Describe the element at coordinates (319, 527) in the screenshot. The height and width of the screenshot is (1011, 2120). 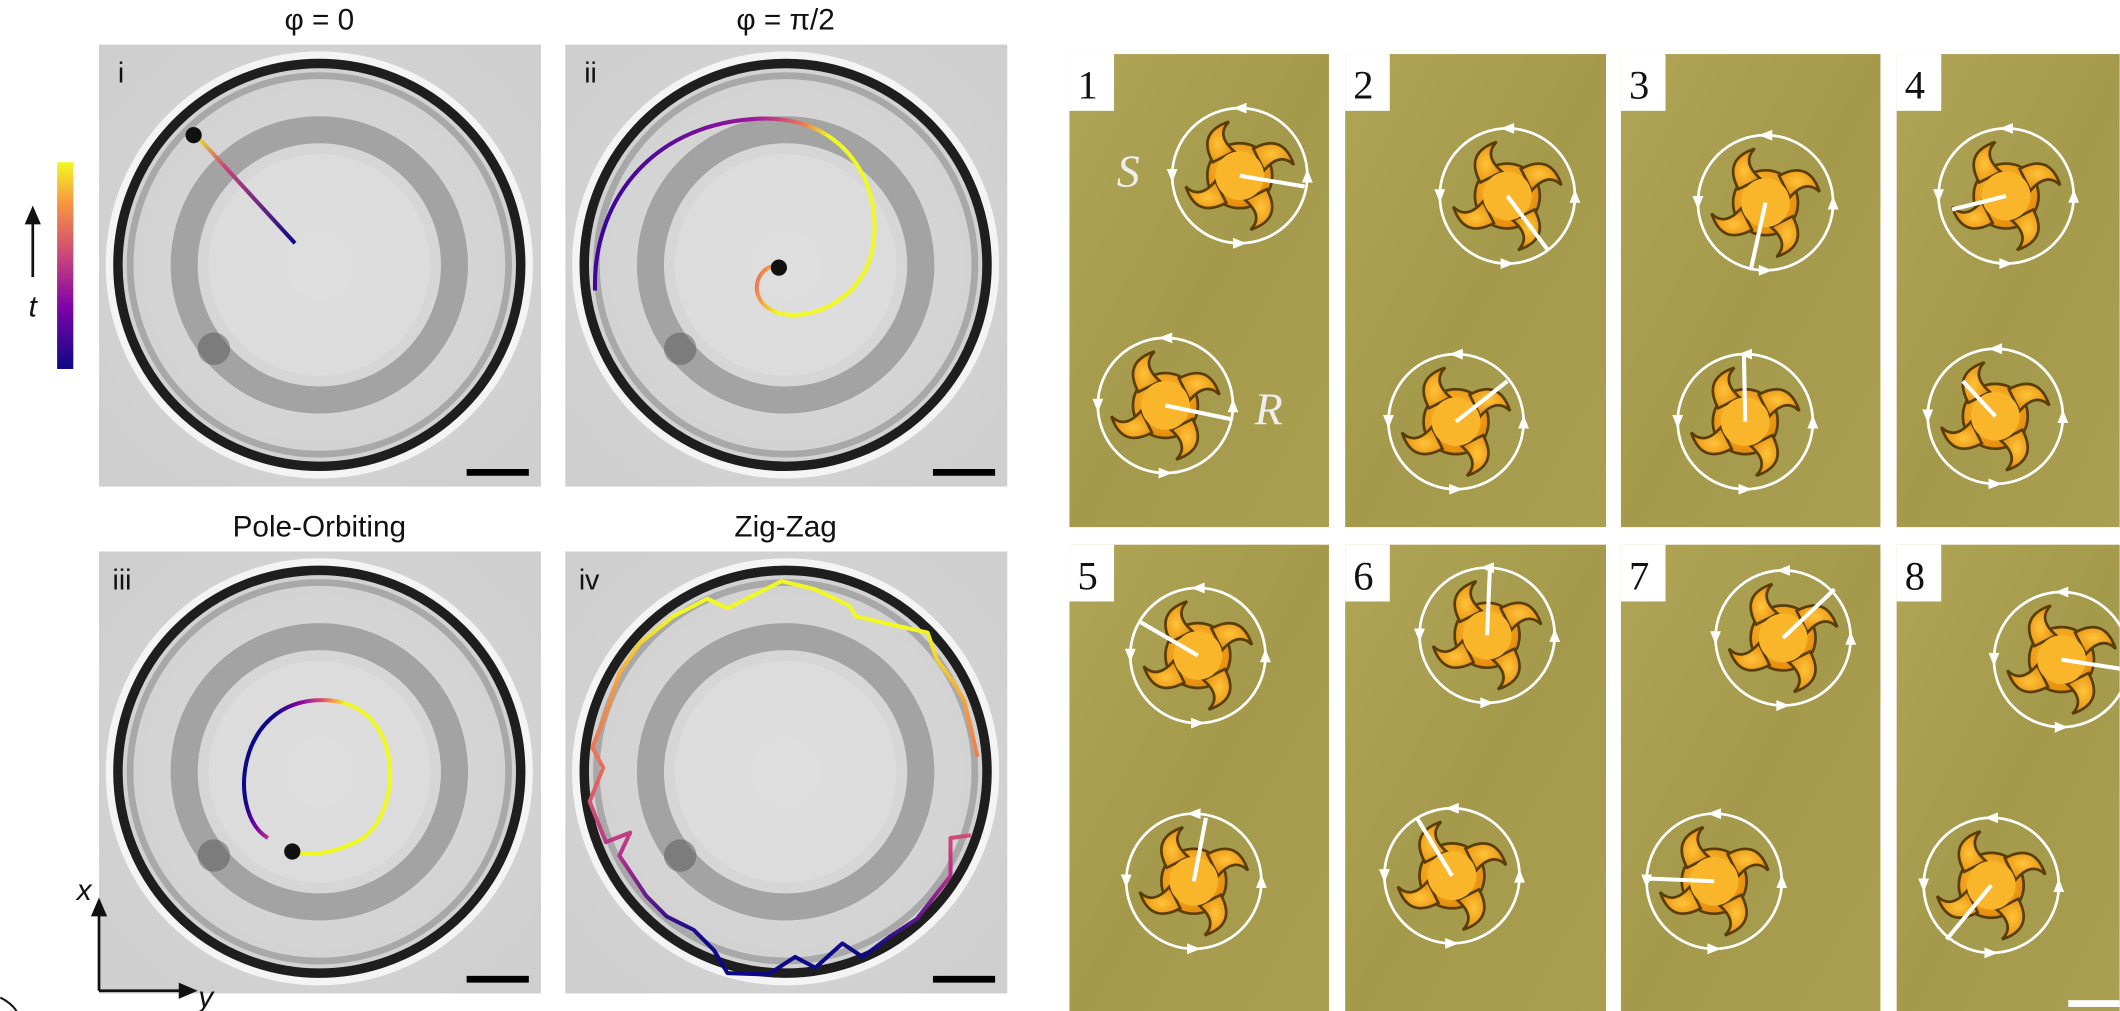
I see `panel-title: Pole-Orbiting` at that location.